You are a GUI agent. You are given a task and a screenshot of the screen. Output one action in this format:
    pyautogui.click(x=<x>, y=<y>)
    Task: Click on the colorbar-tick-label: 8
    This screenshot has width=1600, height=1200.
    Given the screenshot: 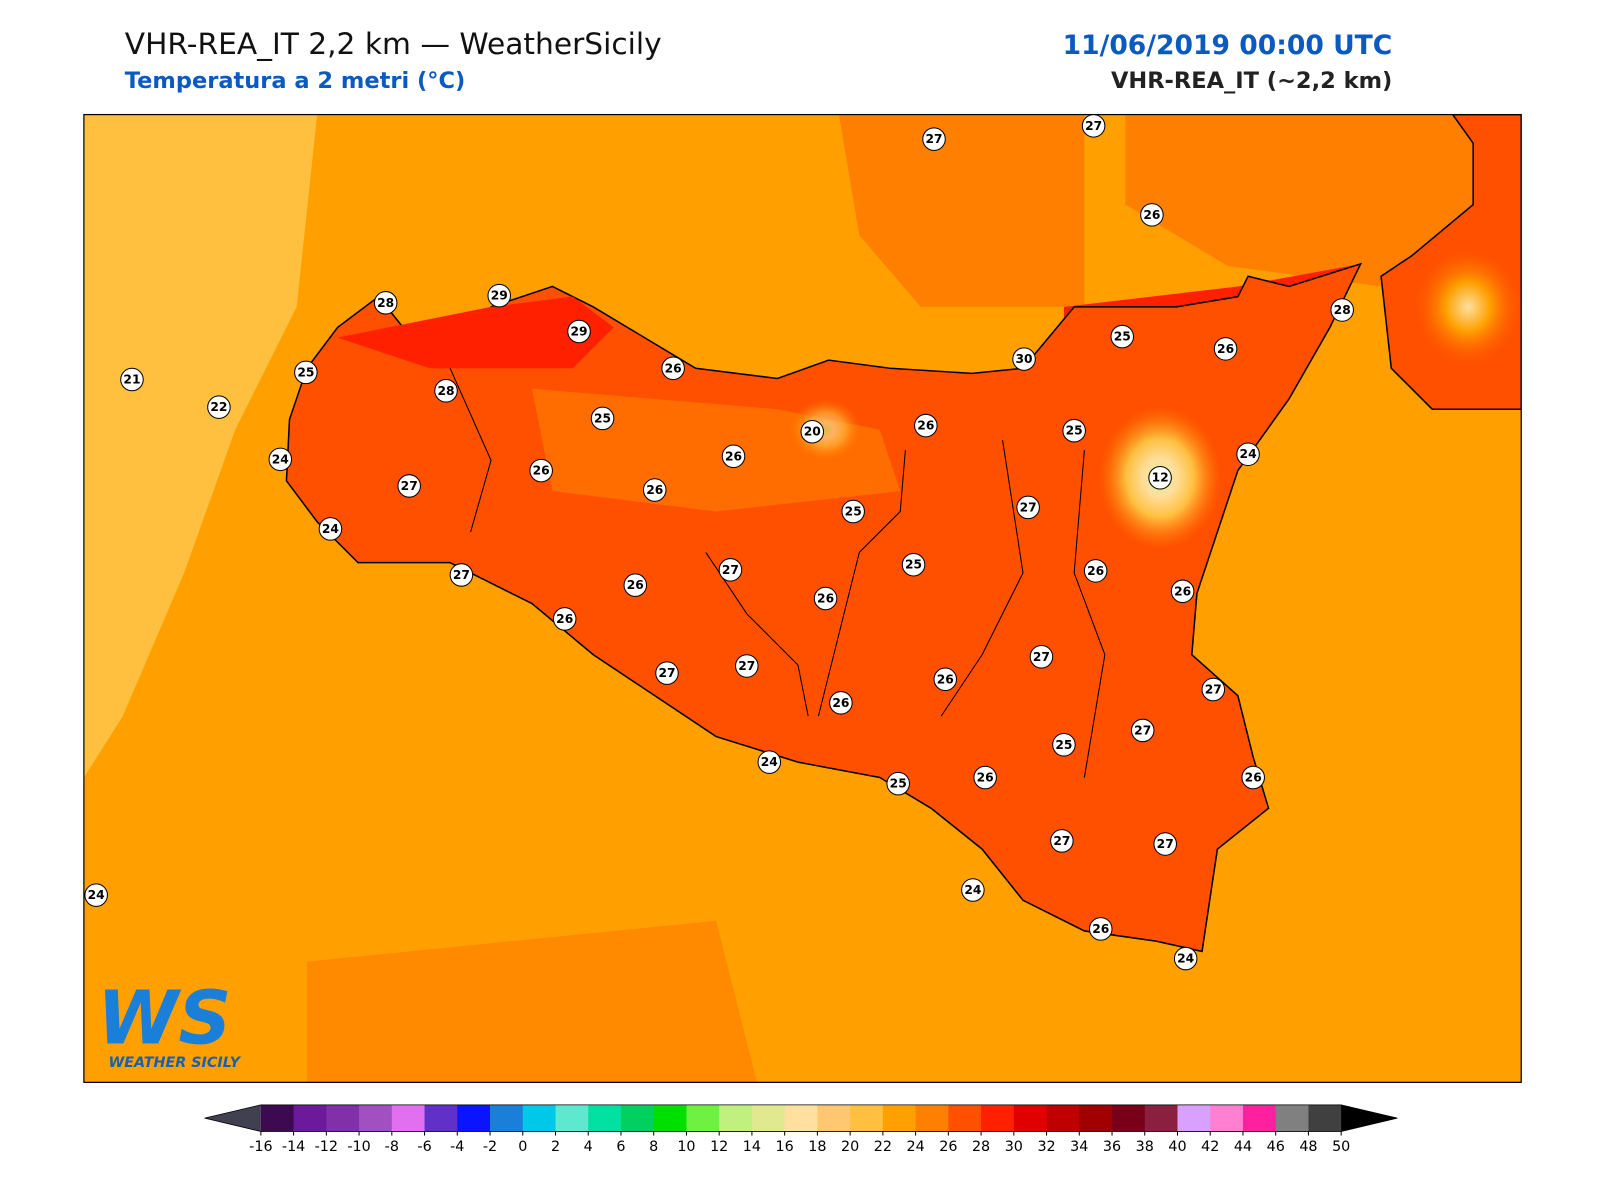 What is the action you would take?
    pyautogui.click(x=653, y=1147)
    